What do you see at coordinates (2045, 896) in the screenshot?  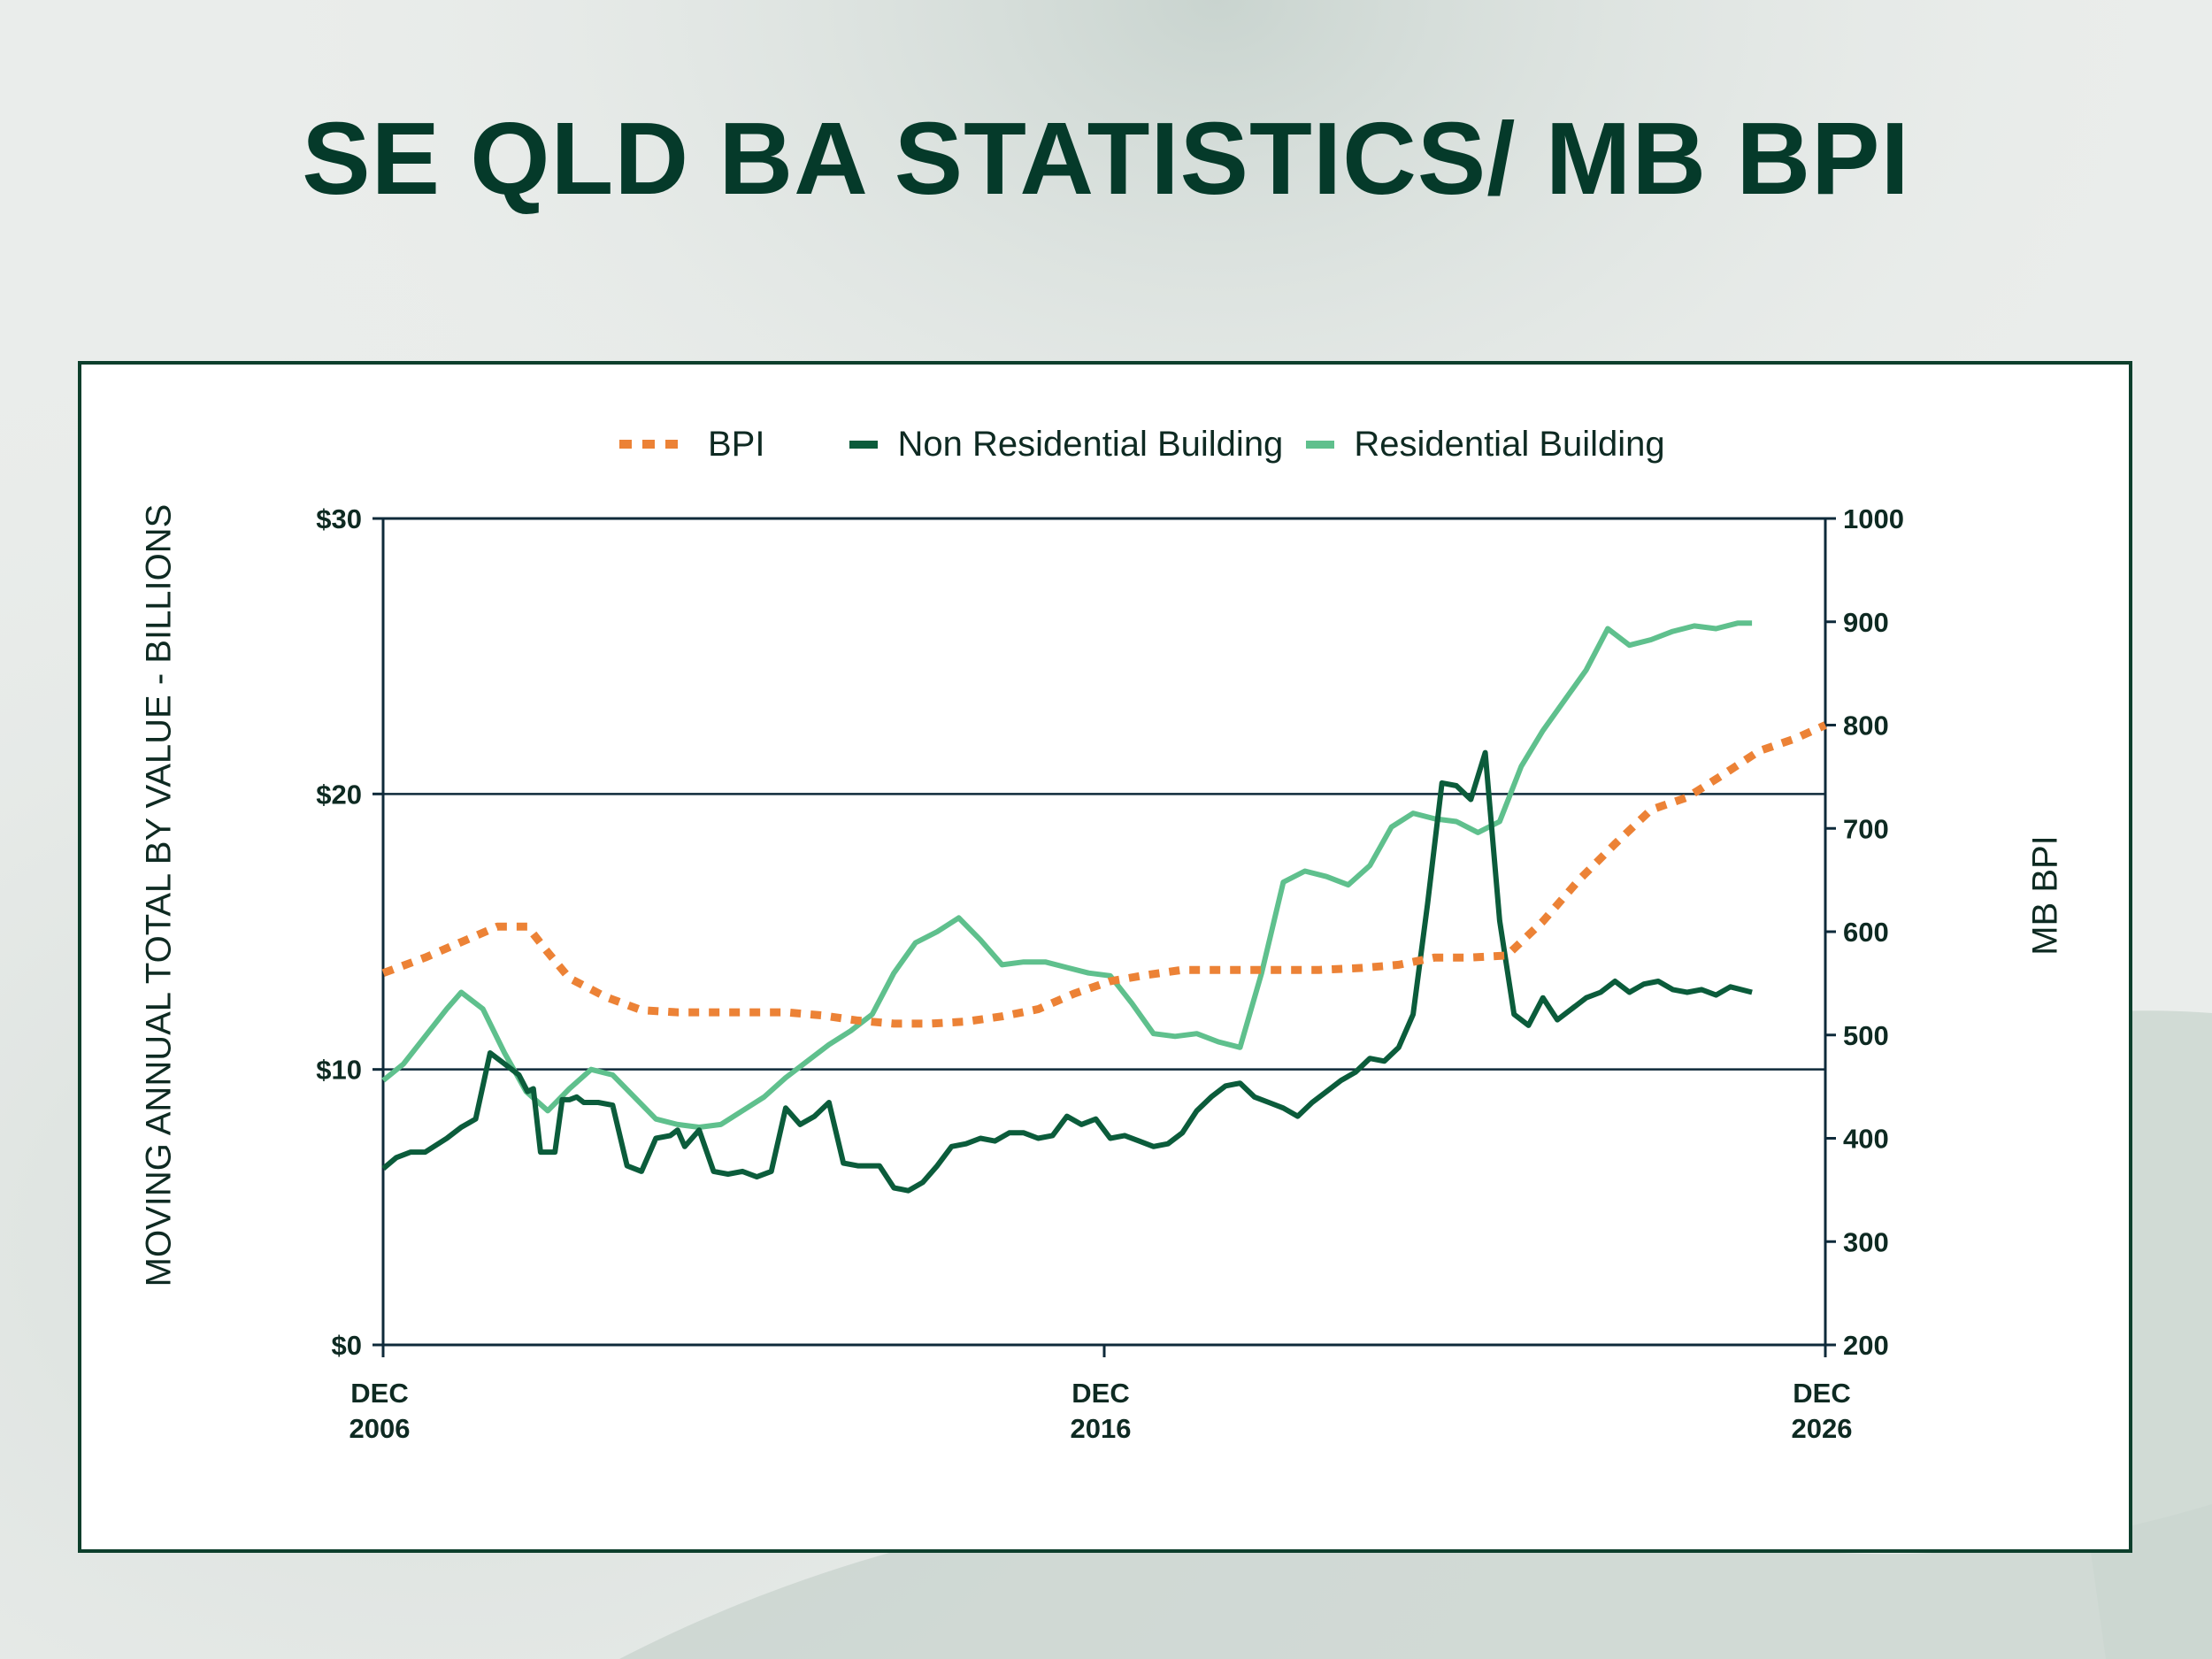 I see `y-axis-label-right: MB BPI` at bounding box center [2045, 896].